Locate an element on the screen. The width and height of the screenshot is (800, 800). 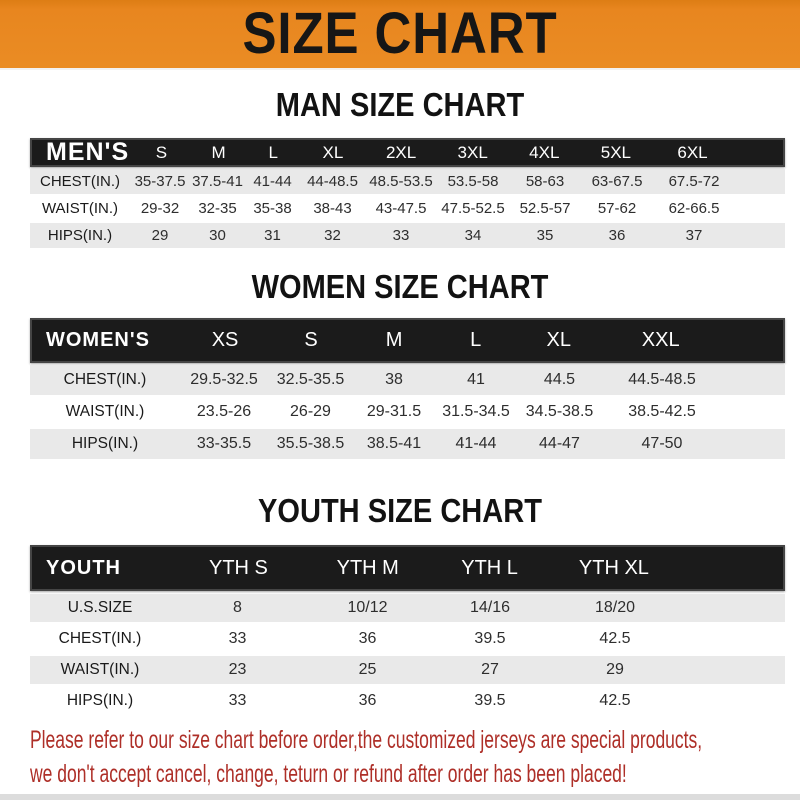
value-cell: 39.5 is located at coordinates (490, 638).